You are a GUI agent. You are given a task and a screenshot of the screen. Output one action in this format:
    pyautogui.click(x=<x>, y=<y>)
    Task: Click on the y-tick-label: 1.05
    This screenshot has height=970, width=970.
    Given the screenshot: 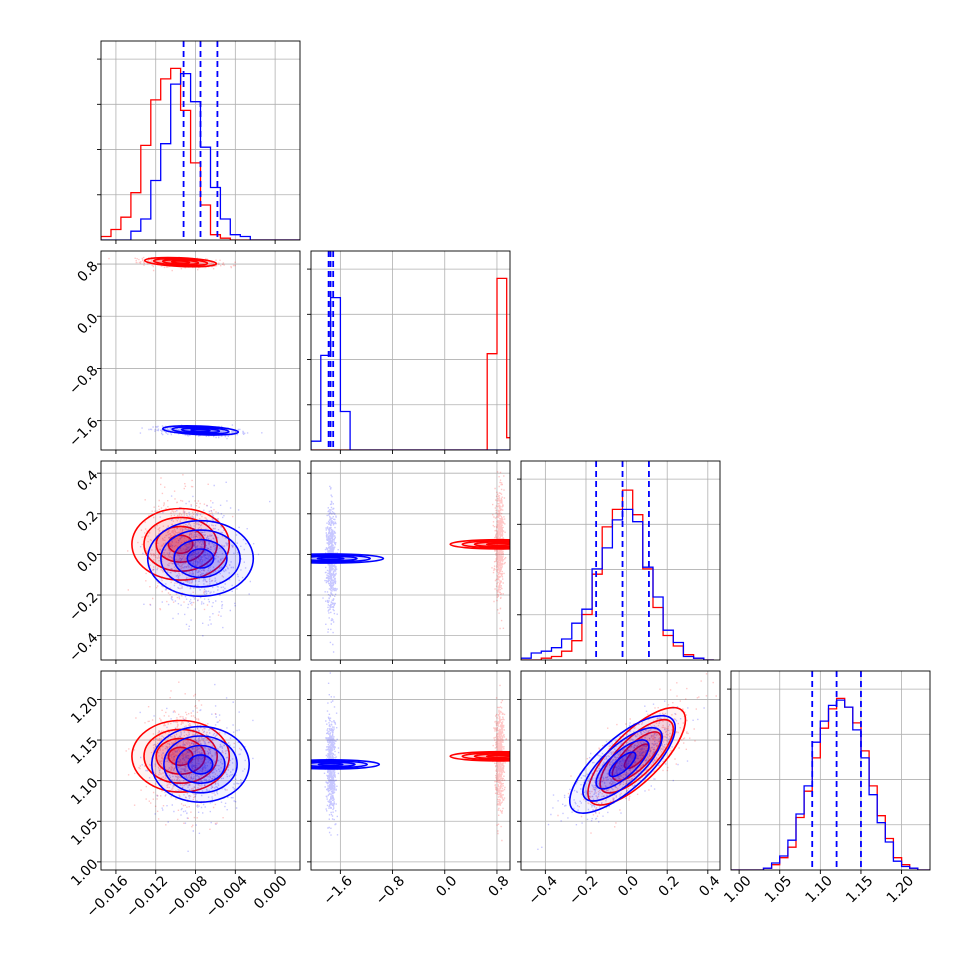 What is the action you would take?
    pyautogui.click(x=84, y=832)
    